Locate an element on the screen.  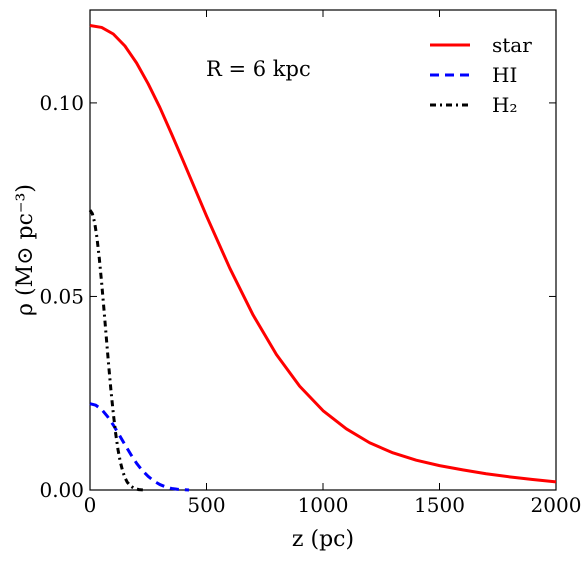
y-axis-label: ρ (M⊙ pc⁻³) is located at coordinates (25, 250).